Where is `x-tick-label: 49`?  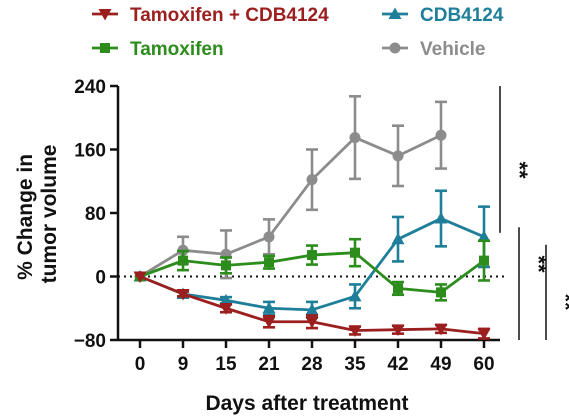 x-tick-label: 49 is located at coordinates (440, 364).